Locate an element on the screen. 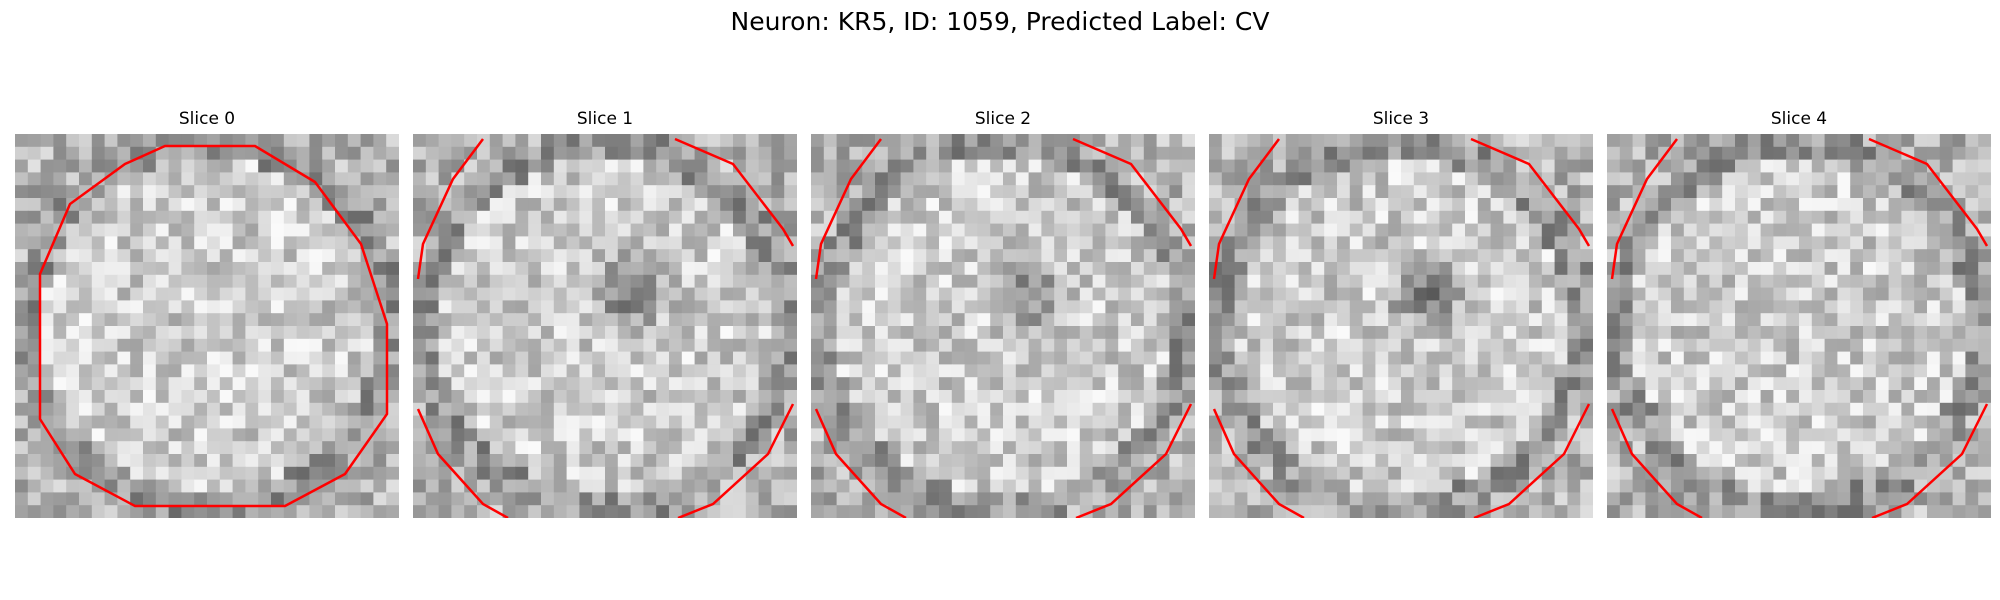  slice-2-image is located at coordinates (1003, 326).